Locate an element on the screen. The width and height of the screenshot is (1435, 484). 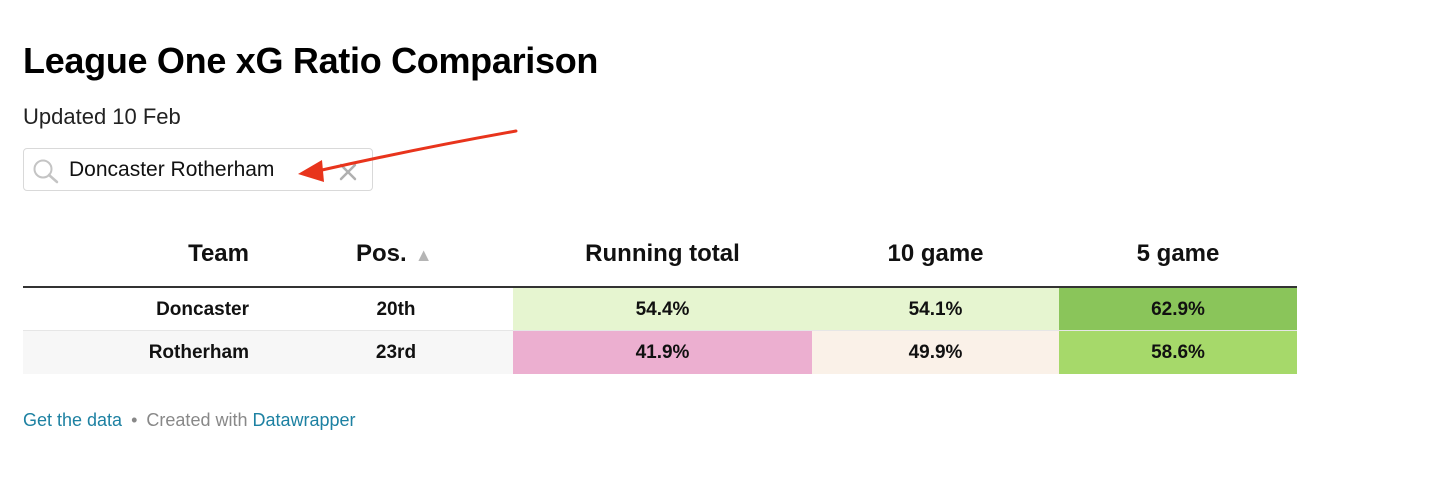
cell-team: Doncaster is located at coordinates (202, 309).